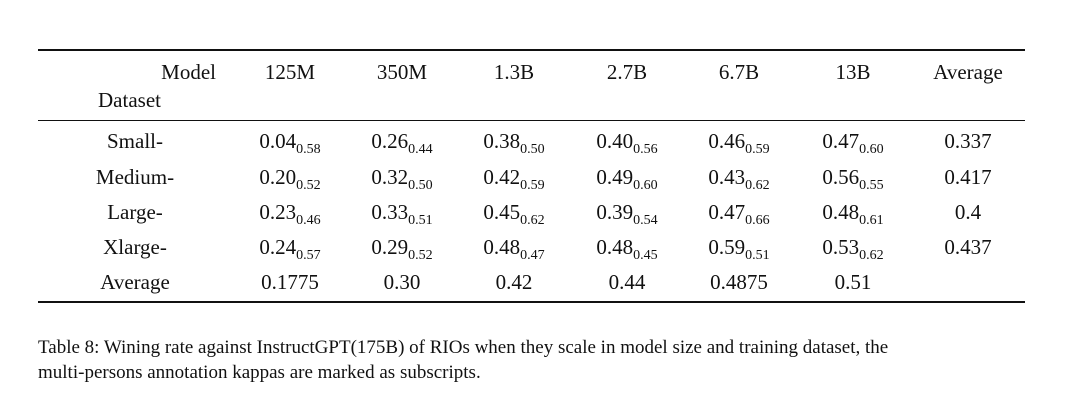 The image size is (1080, 403). I want to click on cell-value: 0.46, so click(727, 141).